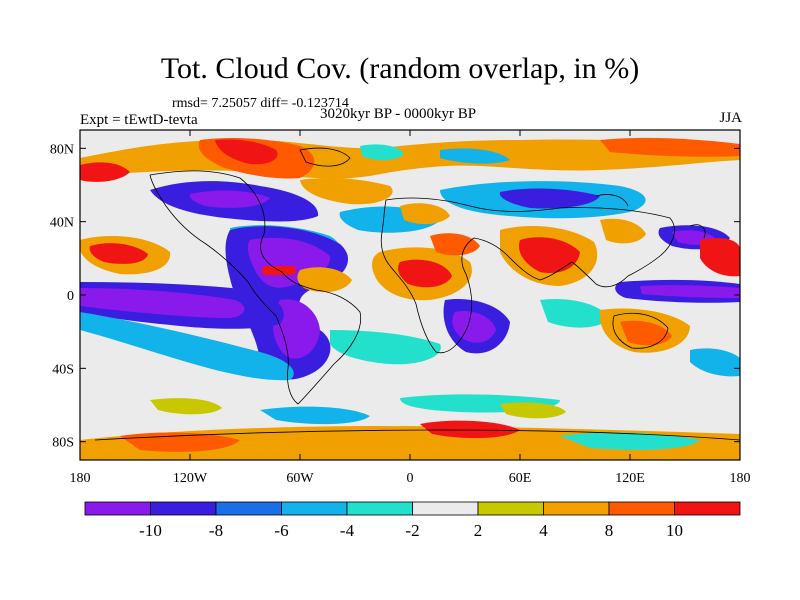 The width and height of the screenshot is (800, 600). I want to click on lat-tick-label: 0, so click(70, 296).